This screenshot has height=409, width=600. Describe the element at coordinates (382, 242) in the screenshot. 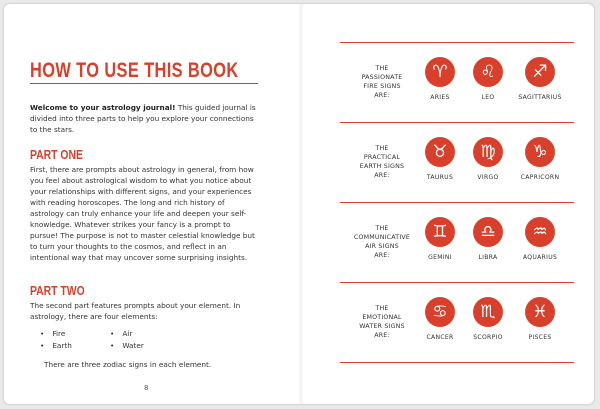

I see `group-label: THE COMMUNICATIVE AIR SIGNS ARE:` at that location.